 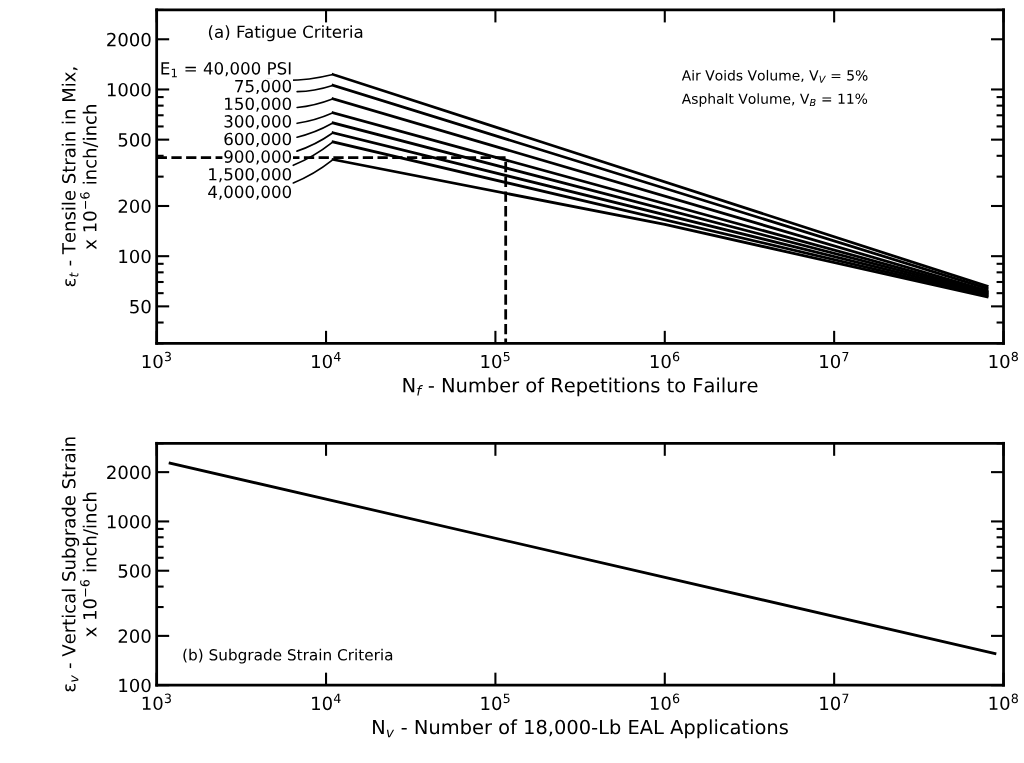 I want to click on legend-label: 600,000, so click(x=258, y=139).